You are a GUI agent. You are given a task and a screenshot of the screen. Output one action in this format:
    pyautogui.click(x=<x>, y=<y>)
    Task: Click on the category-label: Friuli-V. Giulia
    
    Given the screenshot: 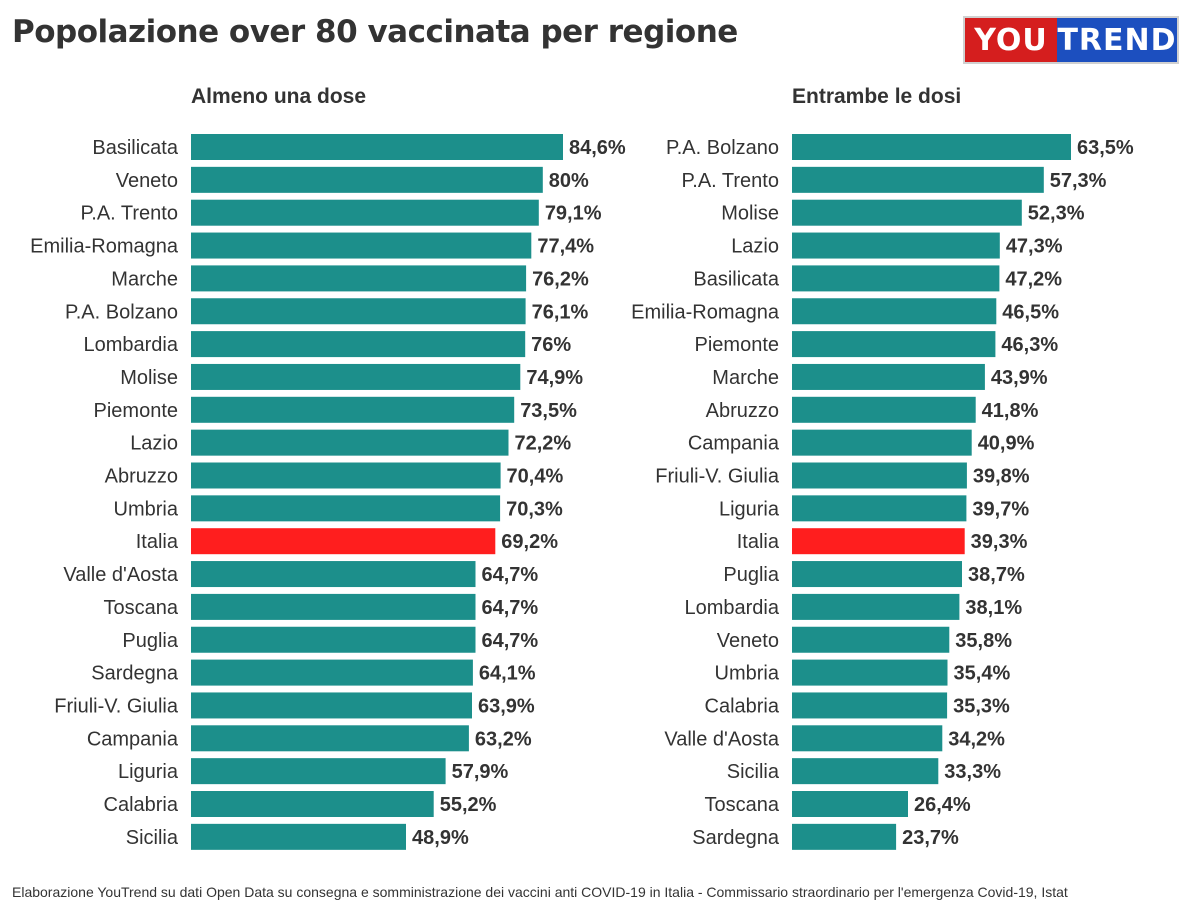 What is the action you would take?
    pyautogui.click(x=116, y=706)
    